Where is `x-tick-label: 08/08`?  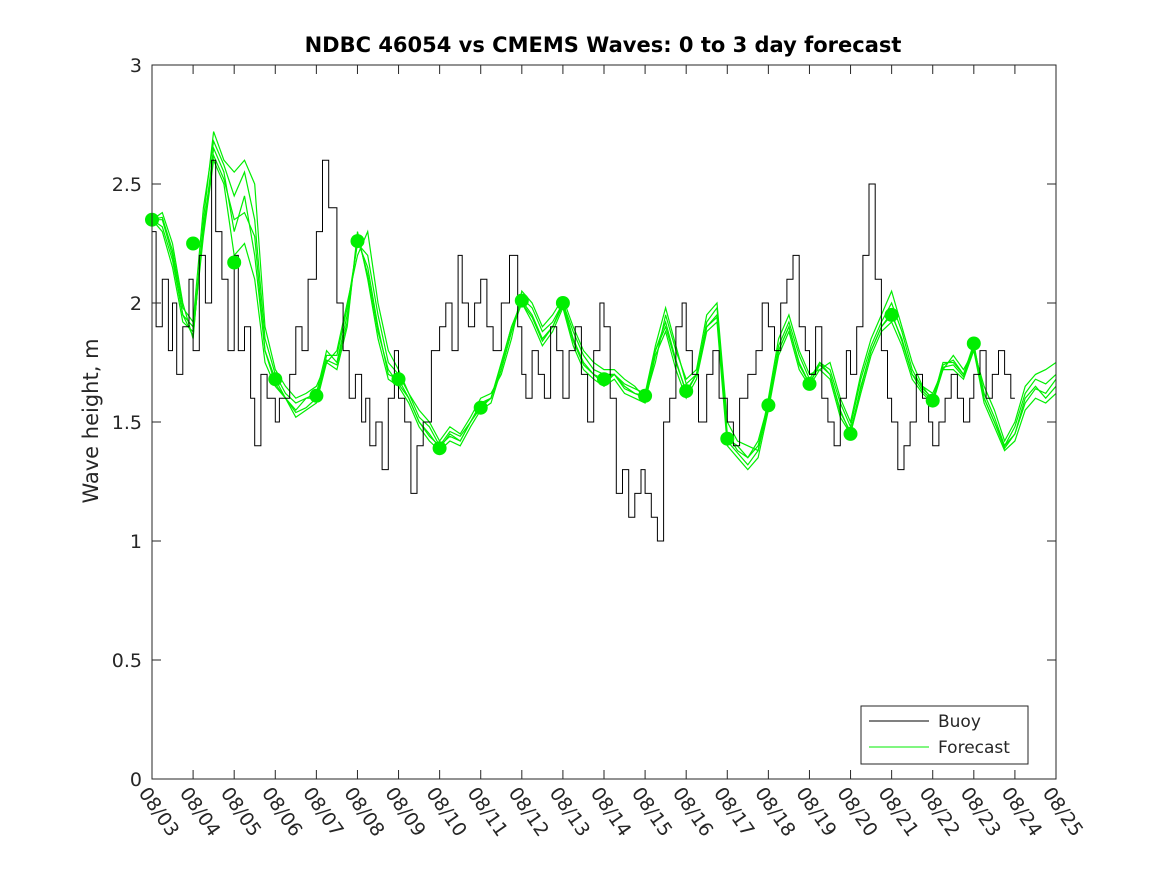 x-tick-label: 08/08 is located at coordinates (363, 811).